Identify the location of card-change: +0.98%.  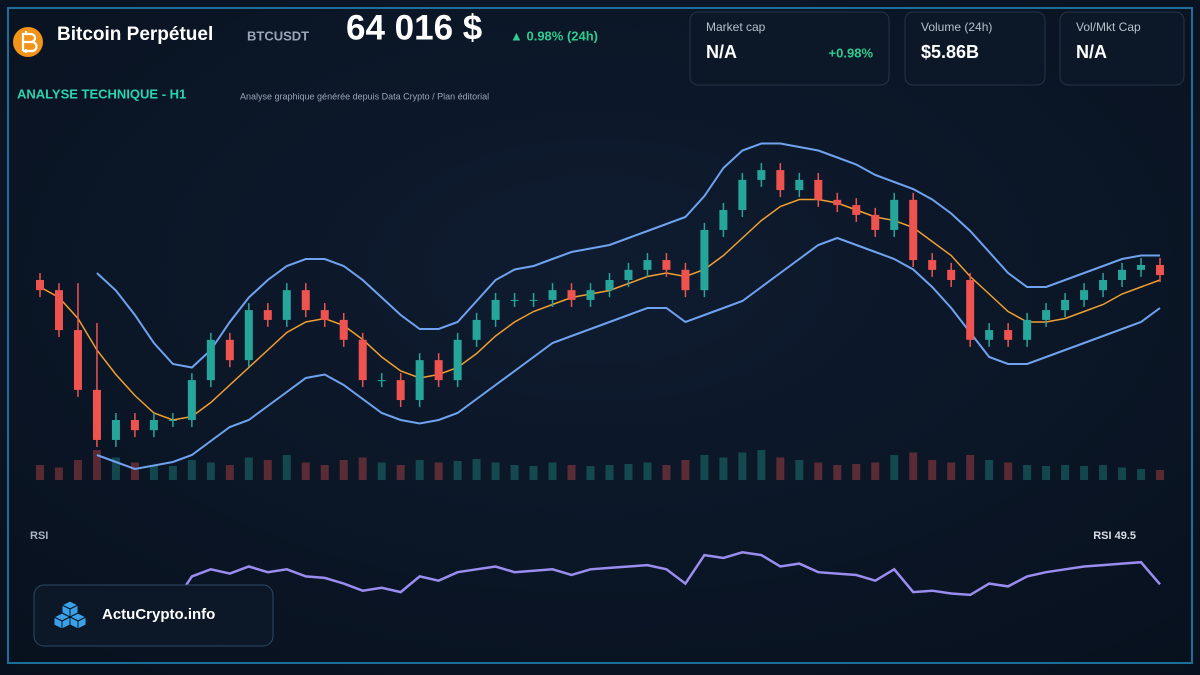
(851, 52).